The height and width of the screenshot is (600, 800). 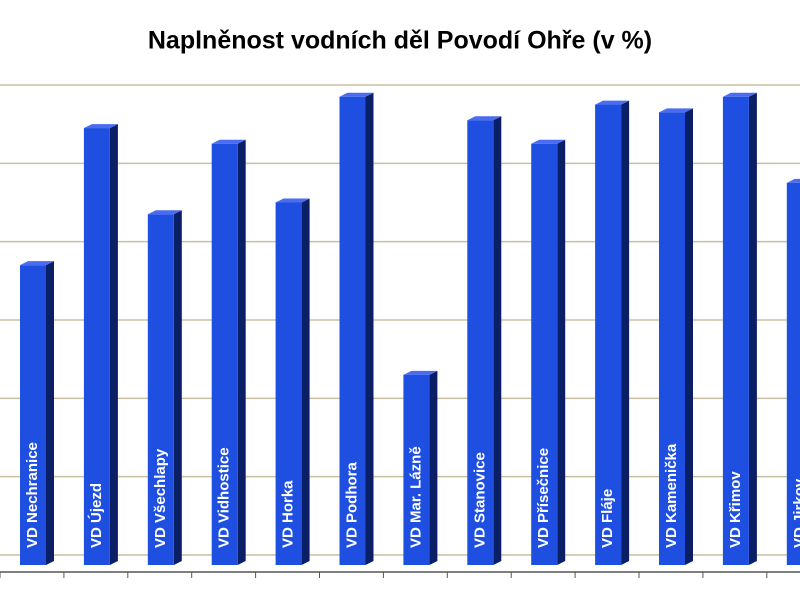 I want to click on x-tick-label: VD Křimov, so click(x=735, y=509).